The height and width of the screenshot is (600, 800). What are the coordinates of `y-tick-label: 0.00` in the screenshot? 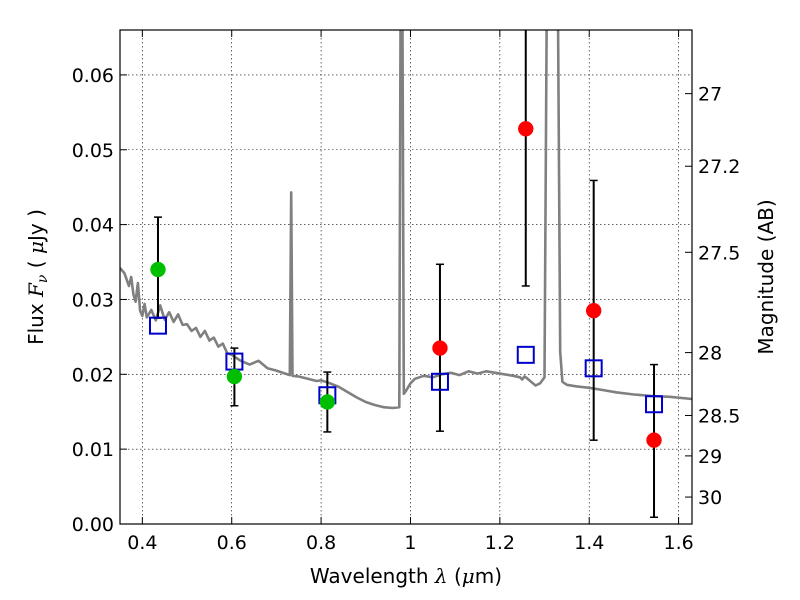 It's located at (93, 525).